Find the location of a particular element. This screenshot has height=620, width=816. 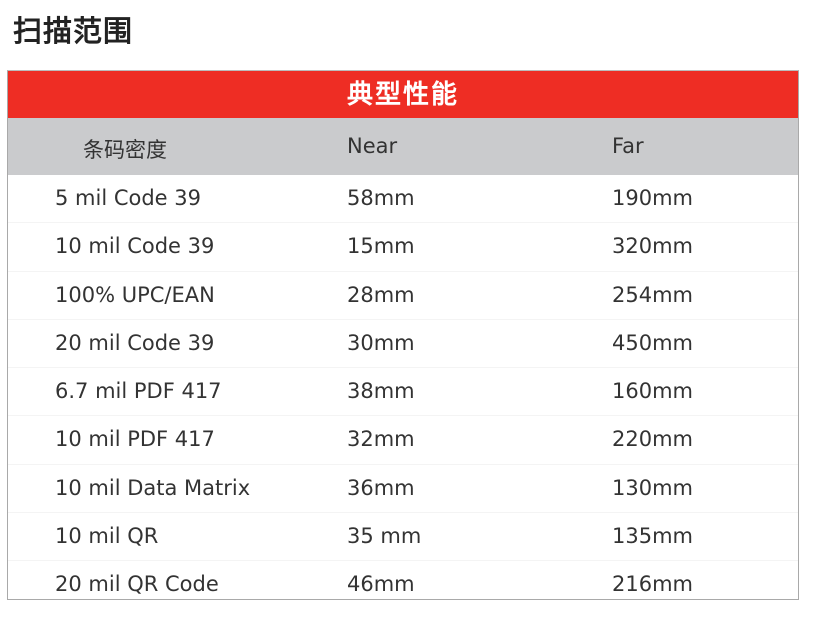

cell-barcode: 5 mil Code 39 is located at coordinates (128, 198).